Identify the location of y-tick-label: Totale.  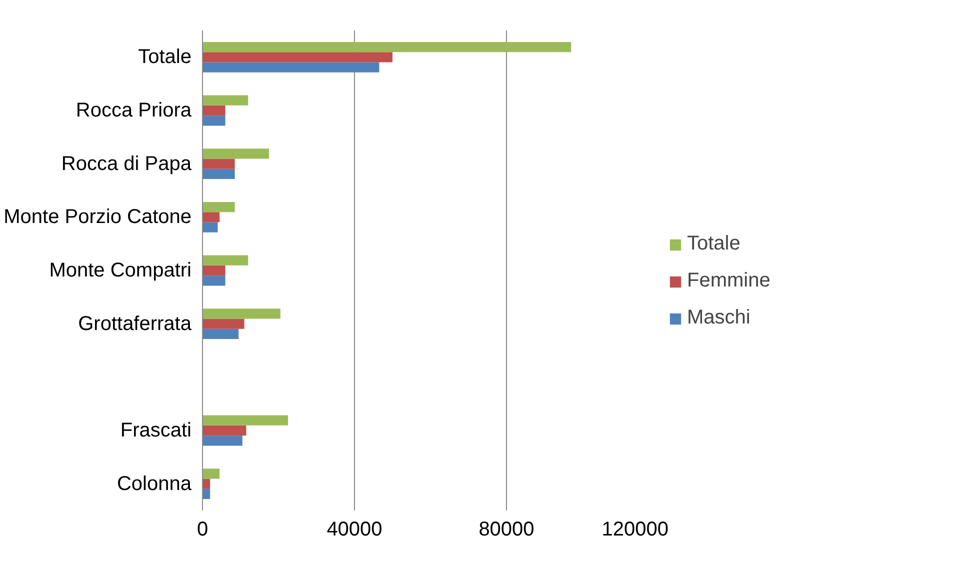
(165, 57).